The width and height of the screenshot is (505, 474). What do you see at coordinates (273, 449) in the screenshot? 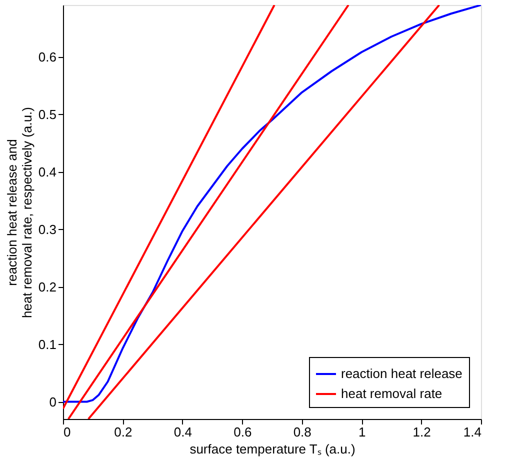
I see `x-axis-title: surface temperature Tₛ (a.u.)` at bounding box center [273, 449].